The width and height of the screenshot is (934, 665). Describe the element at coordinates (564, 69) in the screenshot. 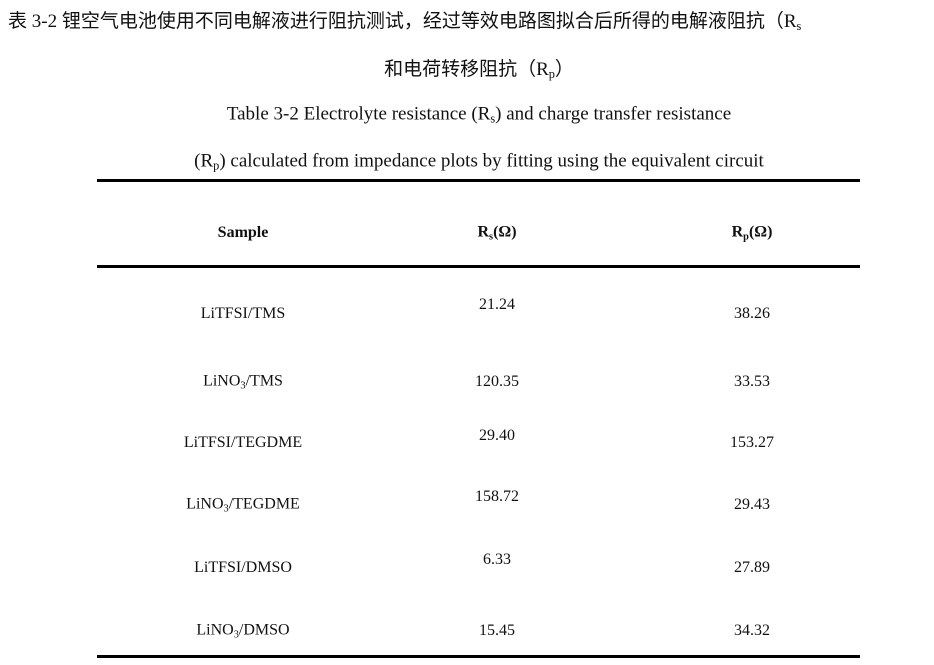

I see `caption-text: ）` at that location.